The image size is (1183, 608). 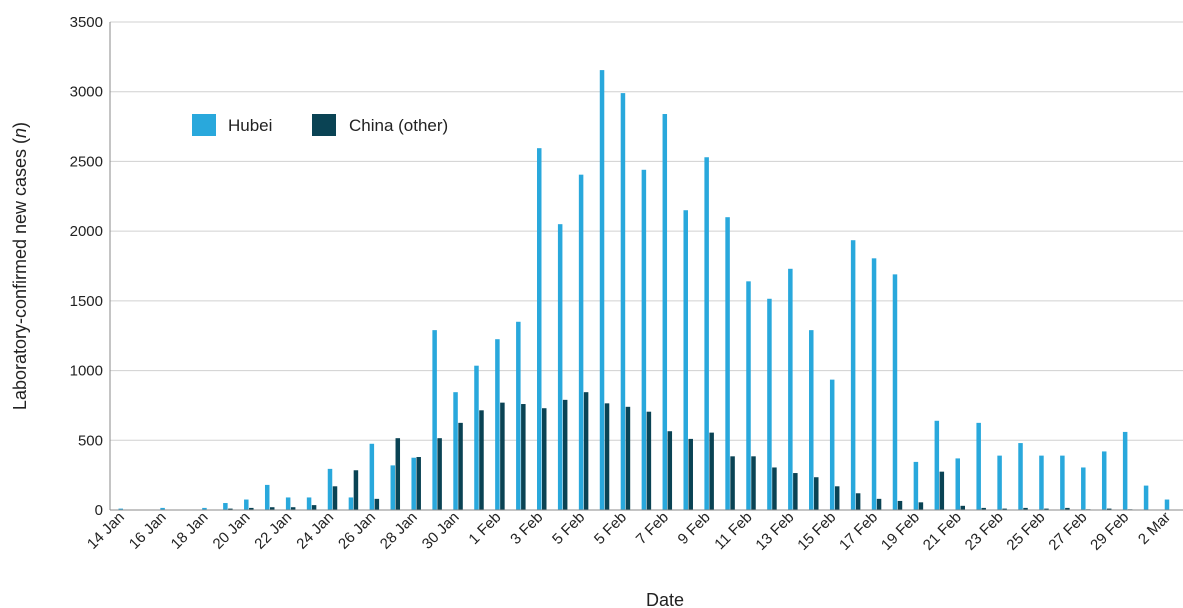 I want to click on x-tick-label: 2 Mar, so click(x=1154, y=528).